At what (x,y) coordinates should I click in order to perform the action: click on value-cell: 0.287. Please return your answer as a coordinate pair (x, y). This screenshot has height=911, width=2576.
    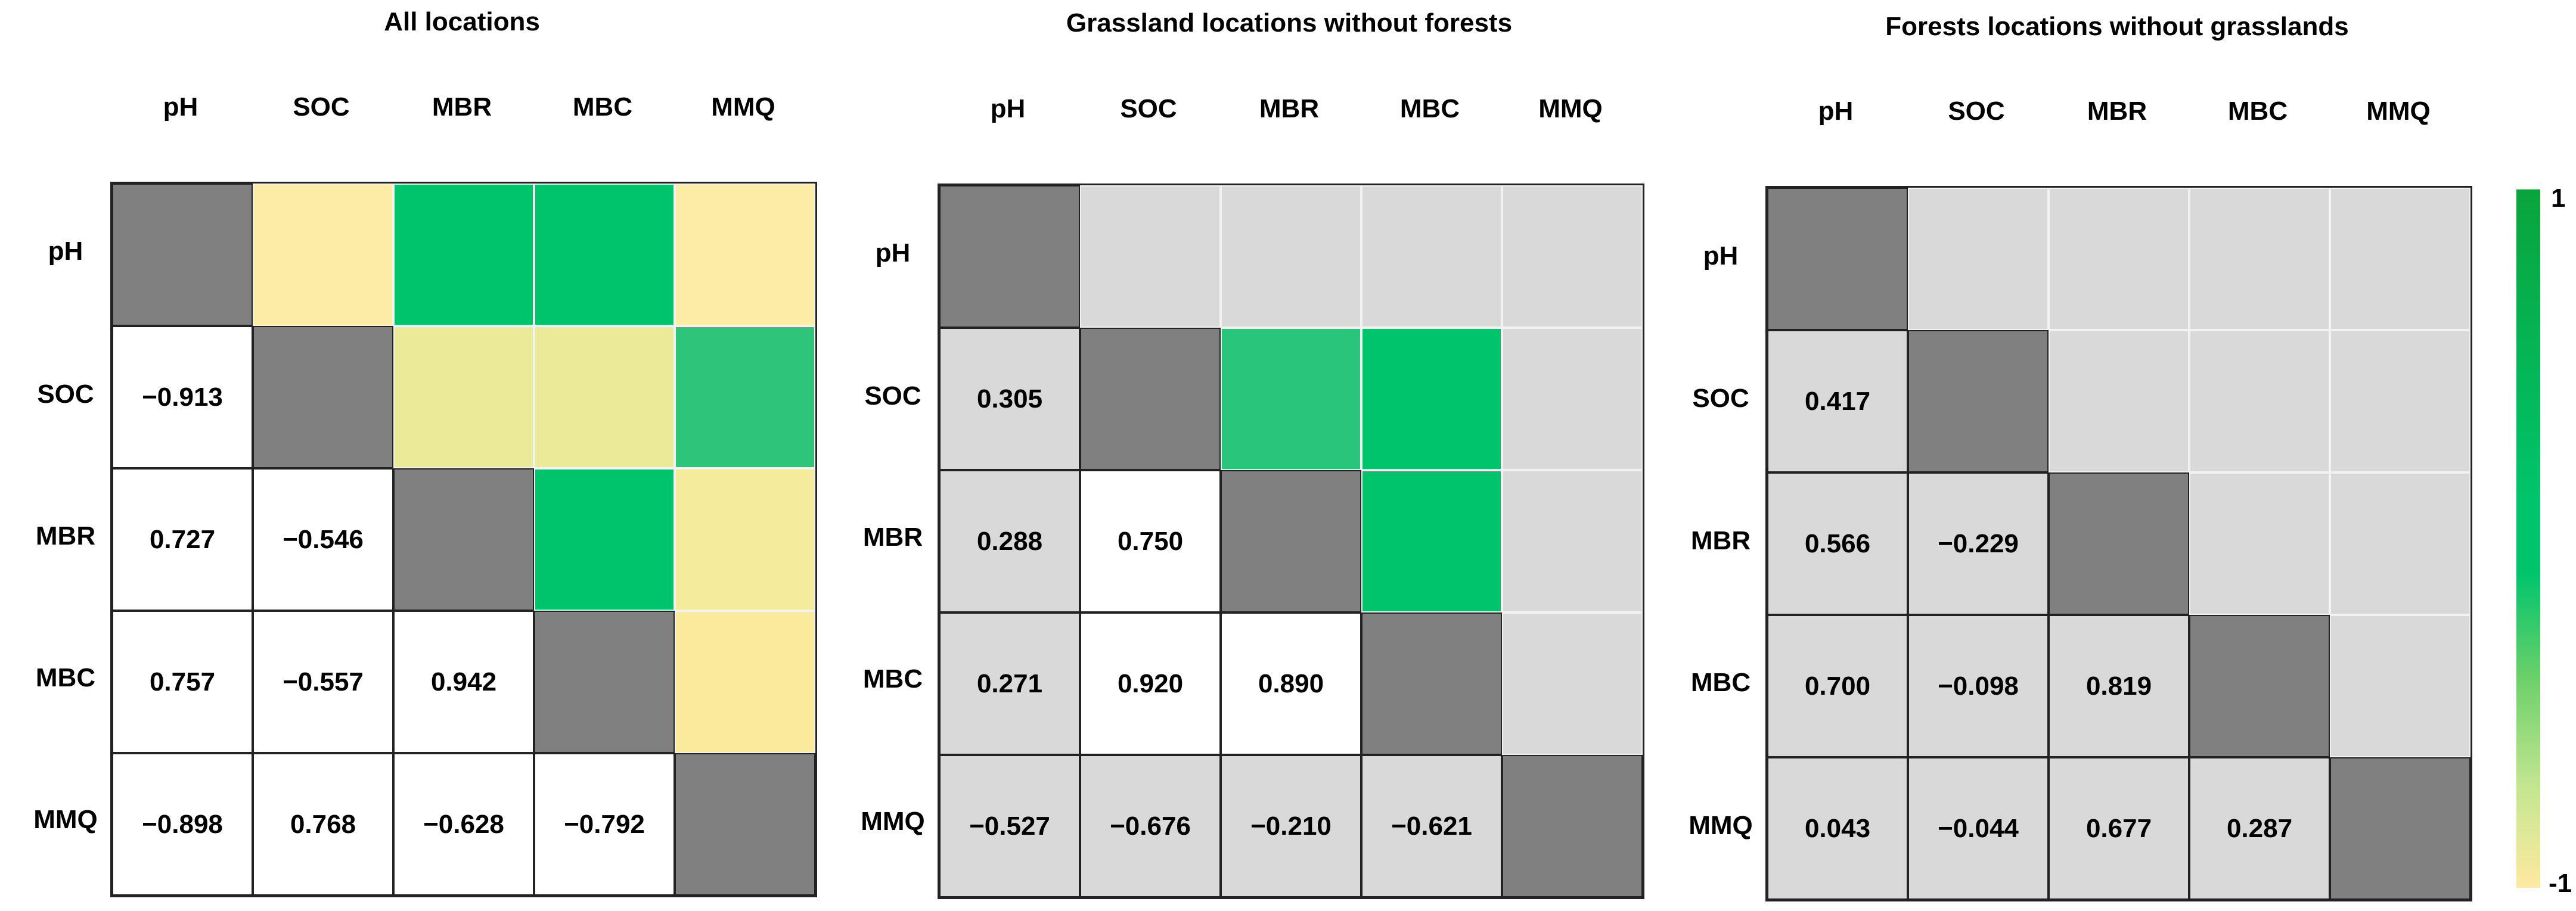
    Looking at the image, I should click on (2260, 828).